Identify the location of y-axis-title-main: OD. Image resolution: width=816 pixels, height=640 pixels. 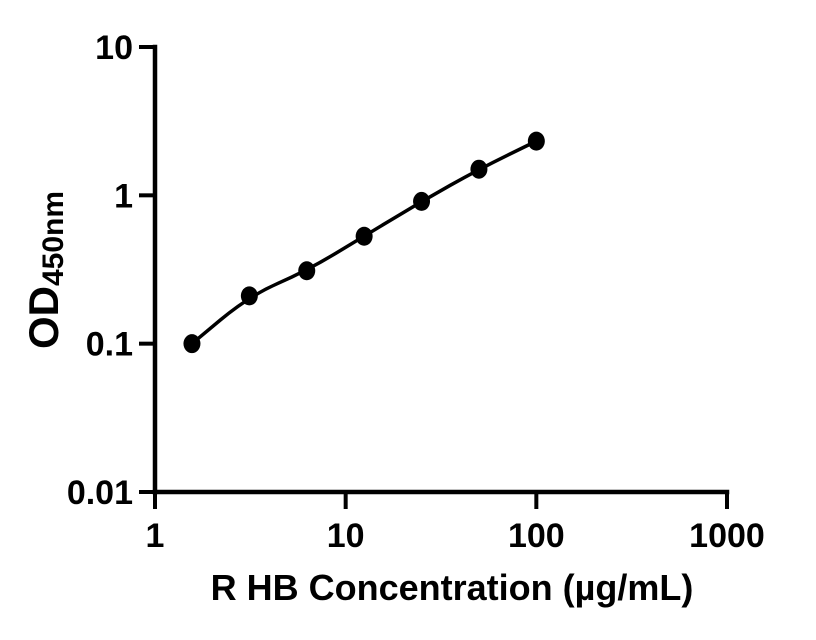
(43, 317).